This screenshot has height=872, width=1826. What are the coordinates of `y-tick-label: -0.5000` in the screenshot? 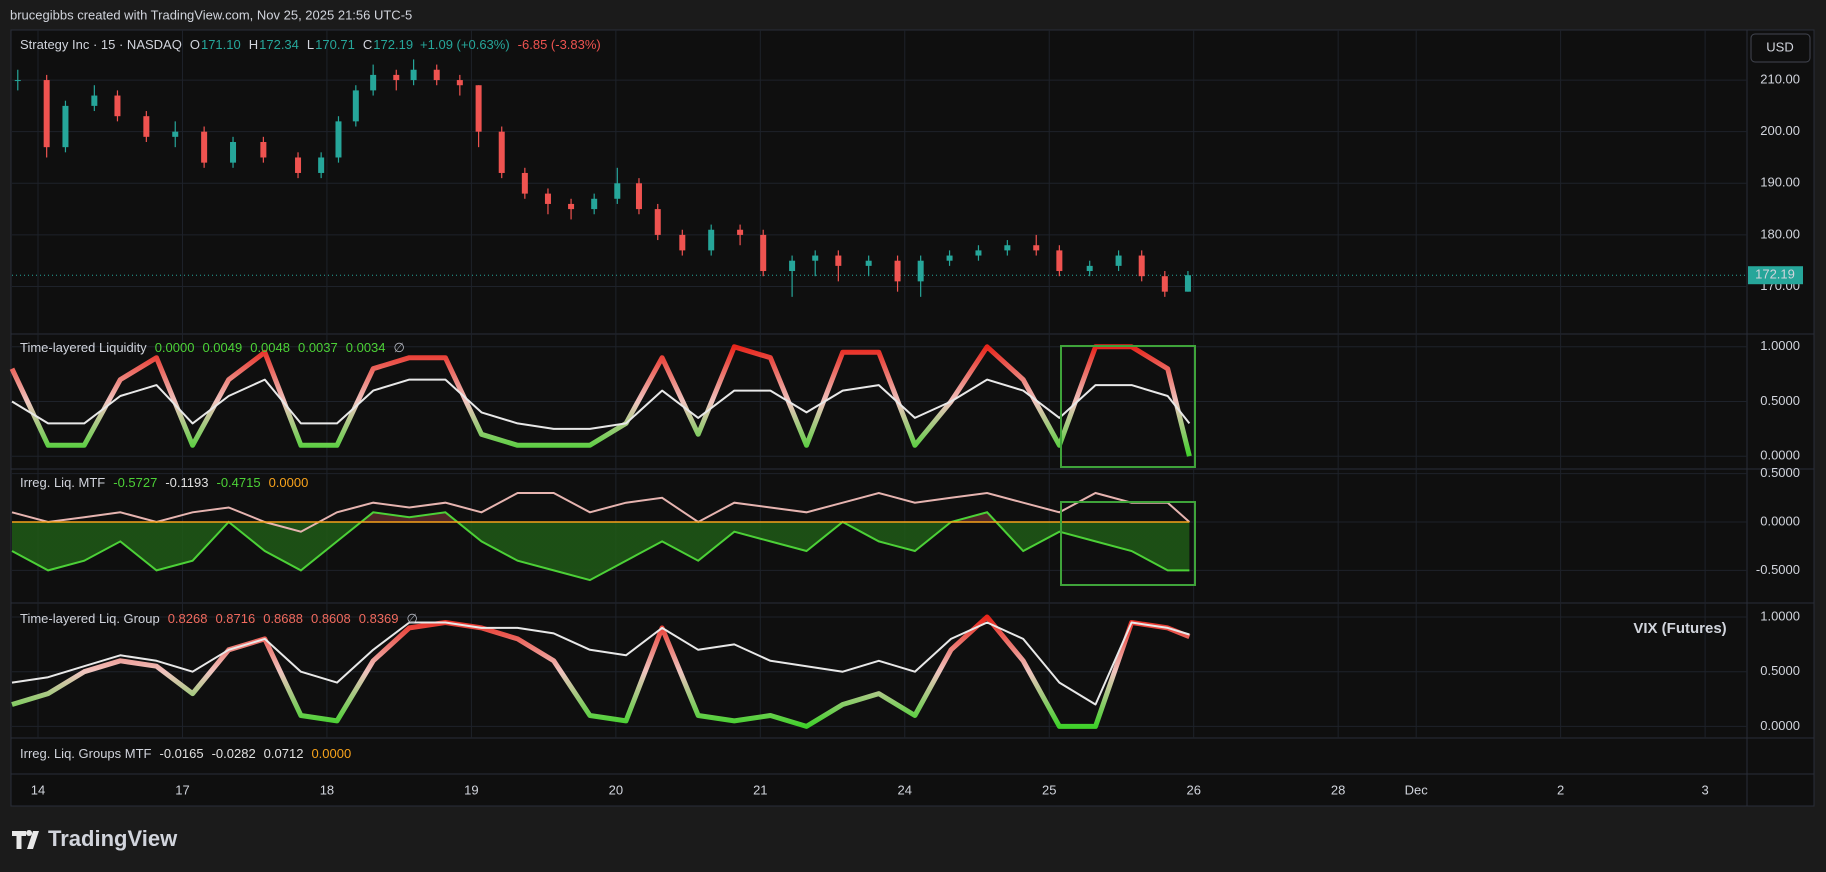 It's located at (1778, 569).